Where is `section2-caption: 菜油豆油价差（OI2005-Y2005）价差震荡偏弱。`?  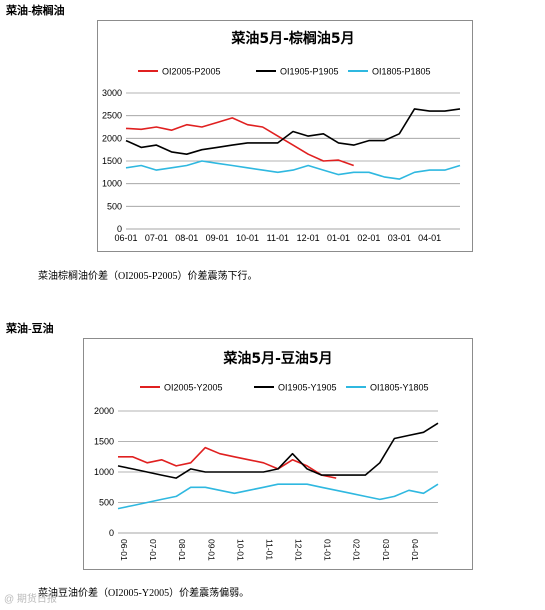 section2-caption: 菜油豆油价差（OI2005-Y2005）价差震荡偏弱。 is located at coordinates (144, 593).